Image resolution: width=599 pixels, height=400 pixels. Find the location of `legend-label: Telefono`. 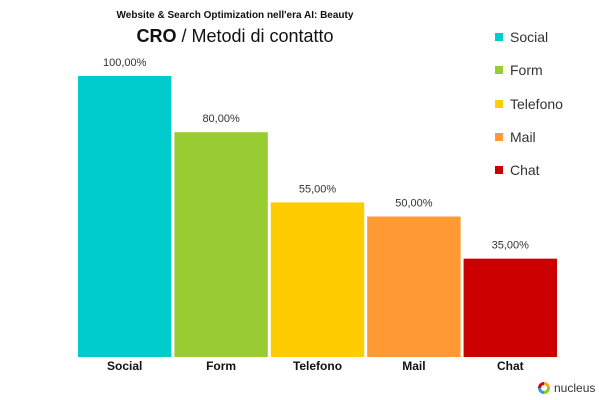

legend-label: Telefono is located at coordinates (536, 103).